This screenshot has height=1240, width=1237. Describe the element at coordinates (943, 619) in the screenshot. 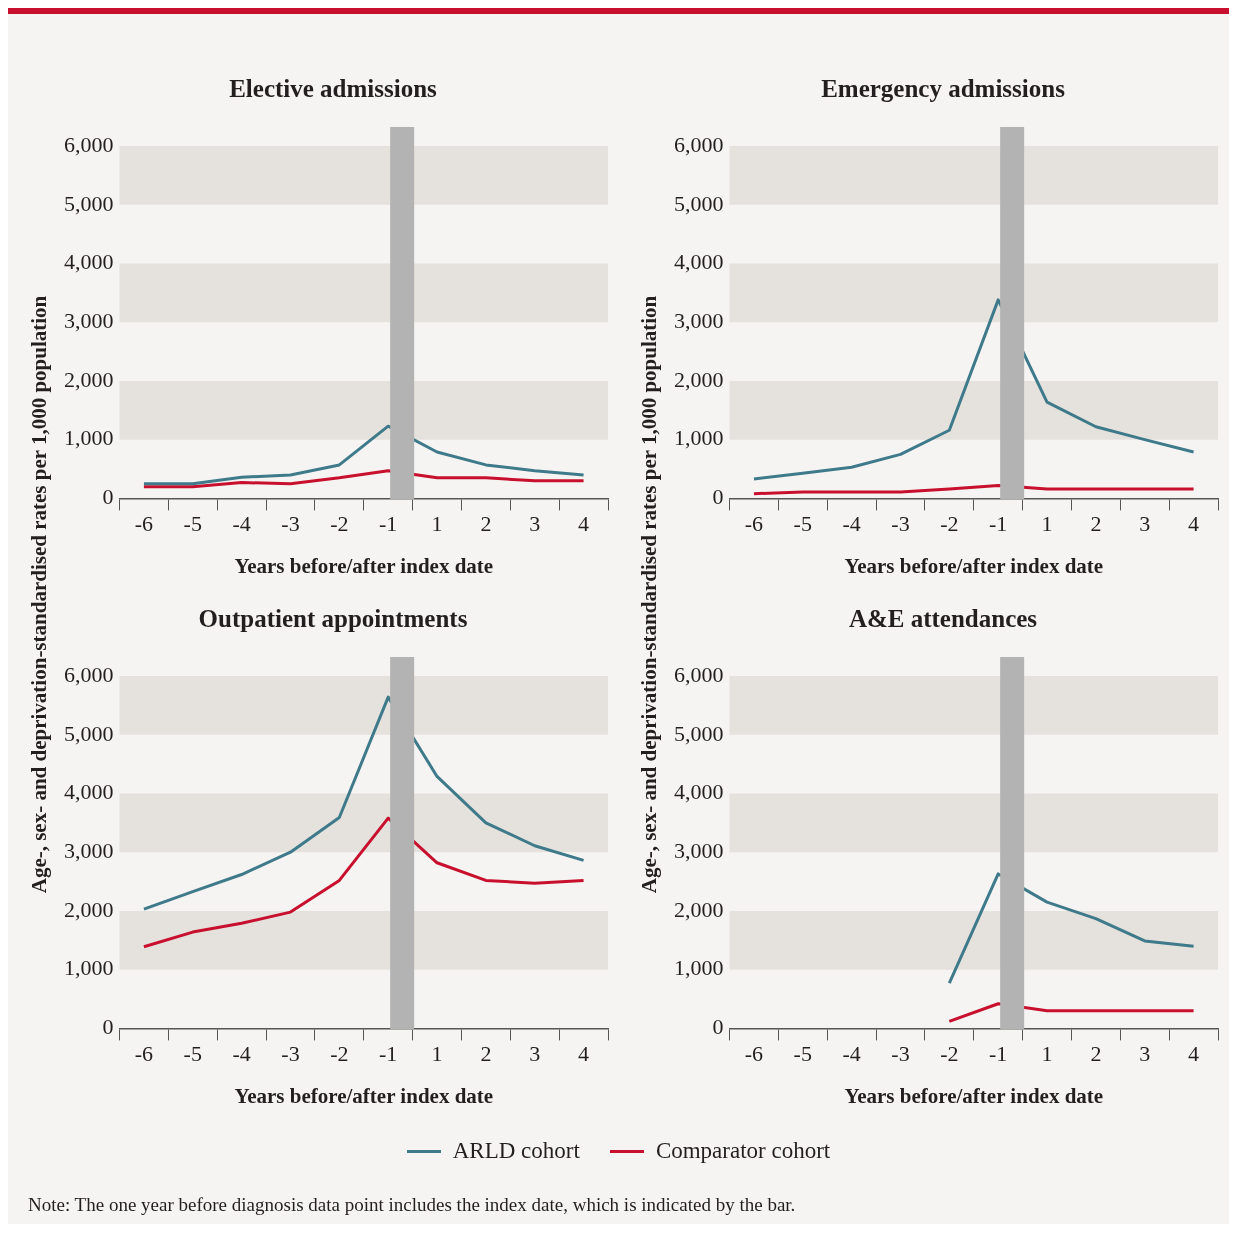

I see `chart-title: A&E attendances` at that location.